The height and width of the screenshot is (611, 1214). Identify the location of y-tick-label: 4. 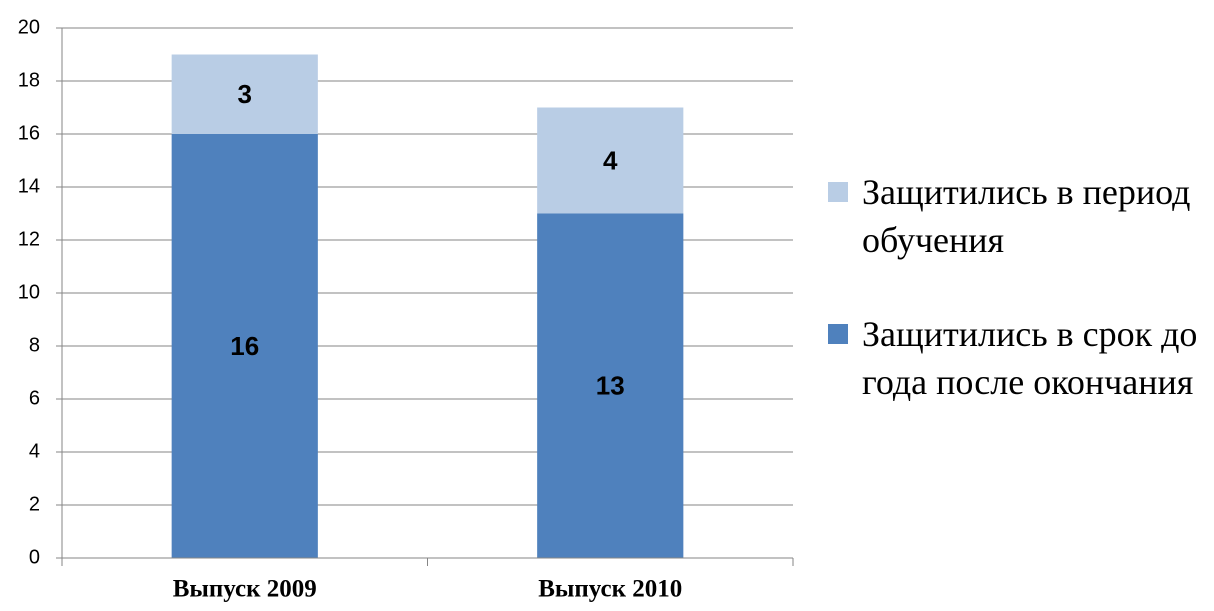
(34, 451).